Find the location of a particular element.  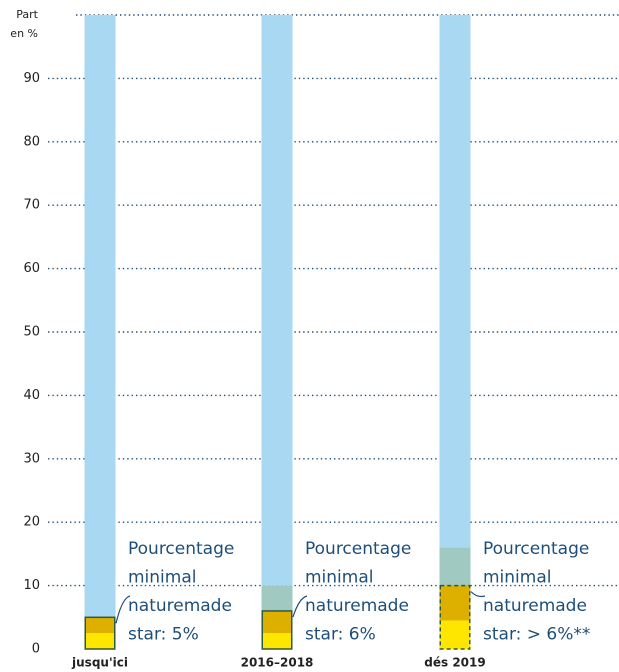

y-axis-label: Part is located at coordinates (27, 14).